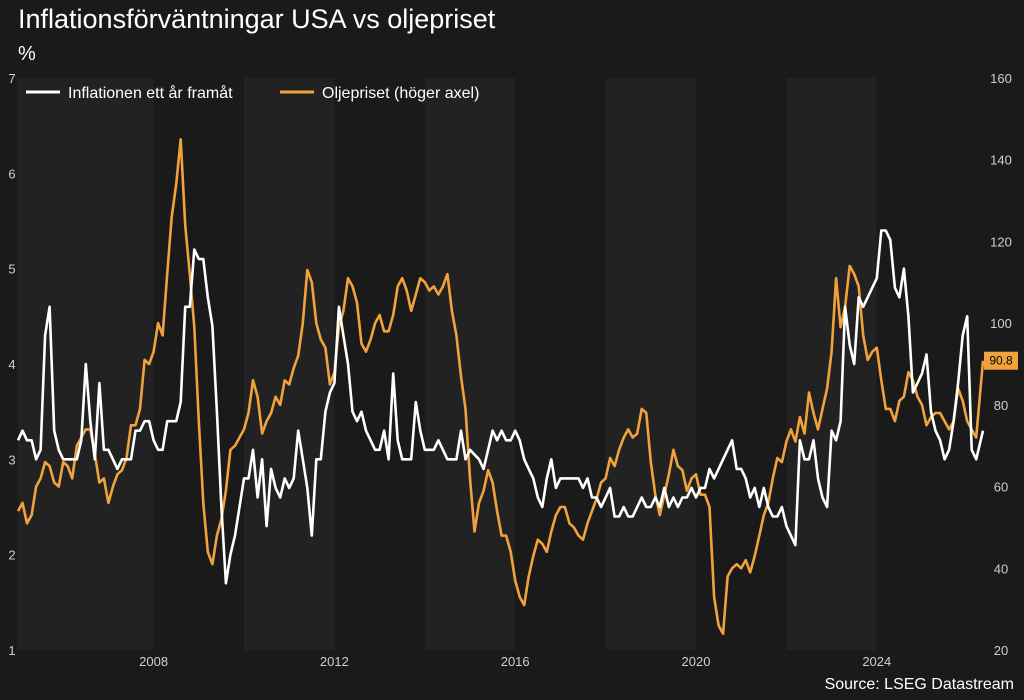 Image resolution: width=1024 pixels, height=700 pixels. Describe the element at coordinates (1001, 241) in the screenshot. I see `y-right-tick-label: 120` at that location.